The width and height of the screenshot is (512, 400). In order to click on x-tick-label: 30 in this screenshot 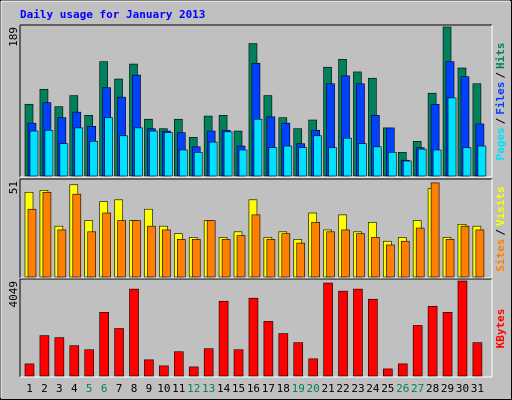, I will do `click(462, 388)`.